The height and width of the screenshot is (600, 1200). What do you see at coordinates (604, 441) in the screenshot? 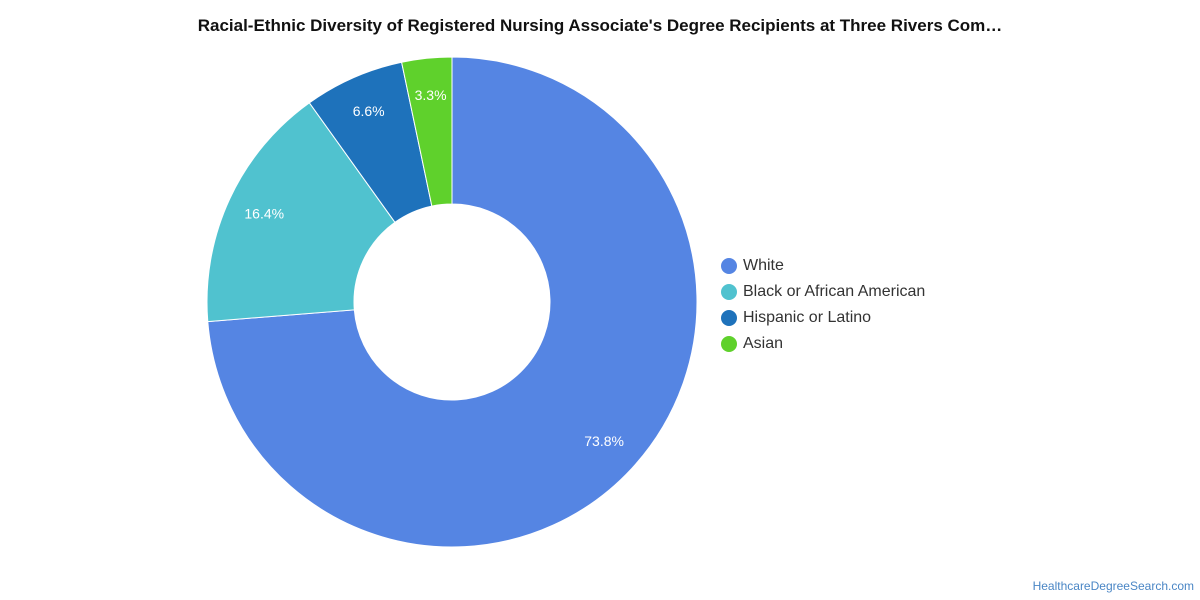
I see `slice-value-label: 73.8%` at bounding box center [604, 441].